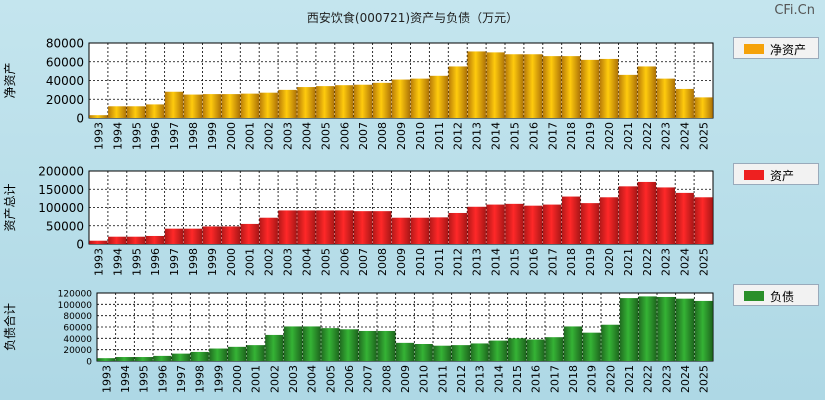  I want to click on bar-1998, so click(193, 106).